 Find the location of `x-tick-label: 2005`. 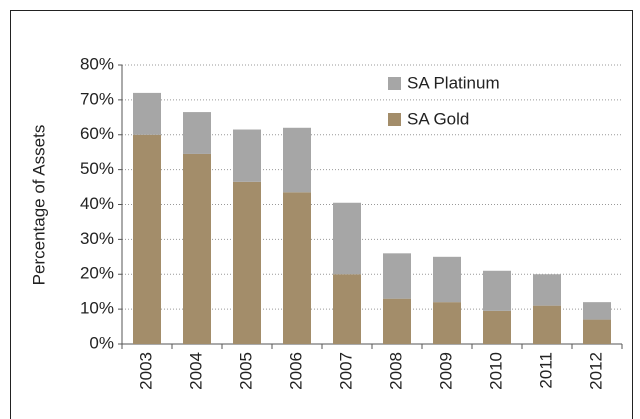

x-tick-label: 2005 is located at coordinates (245, 371).